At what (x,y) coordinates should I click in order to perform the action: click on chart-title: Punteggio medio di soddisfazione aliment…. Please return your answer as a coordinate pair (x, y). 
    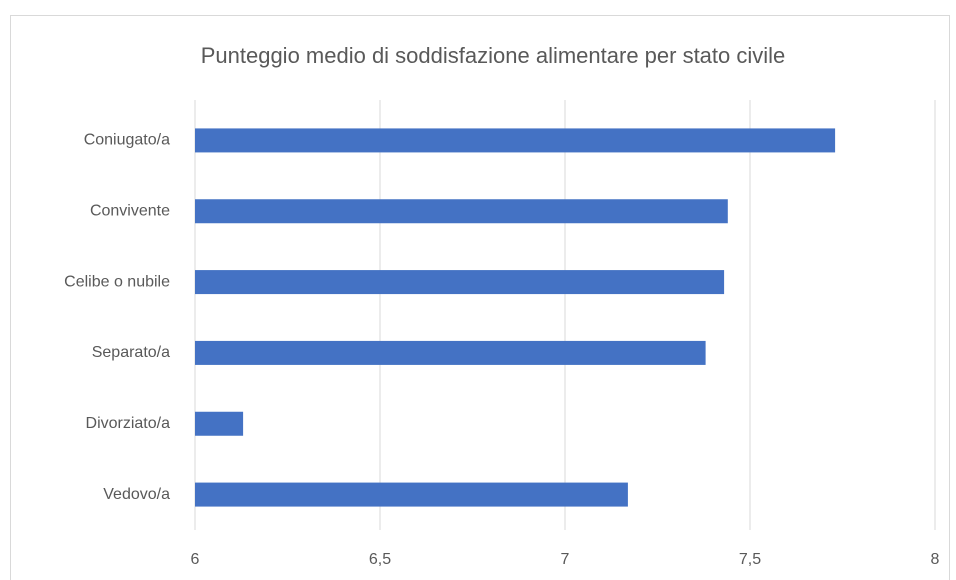
    Looking at the image, I should click on (493, 55).